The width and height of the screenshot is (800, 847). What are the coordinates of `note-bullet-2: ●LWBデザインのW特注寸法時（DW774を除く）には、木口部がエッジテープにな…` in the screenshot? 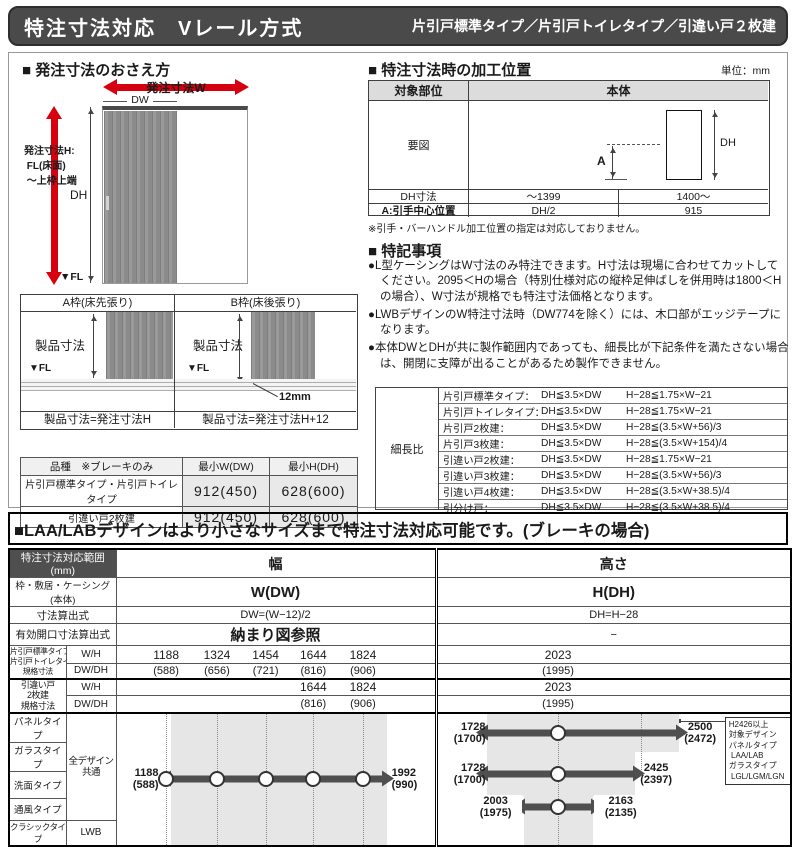 It's located at (575, 322).